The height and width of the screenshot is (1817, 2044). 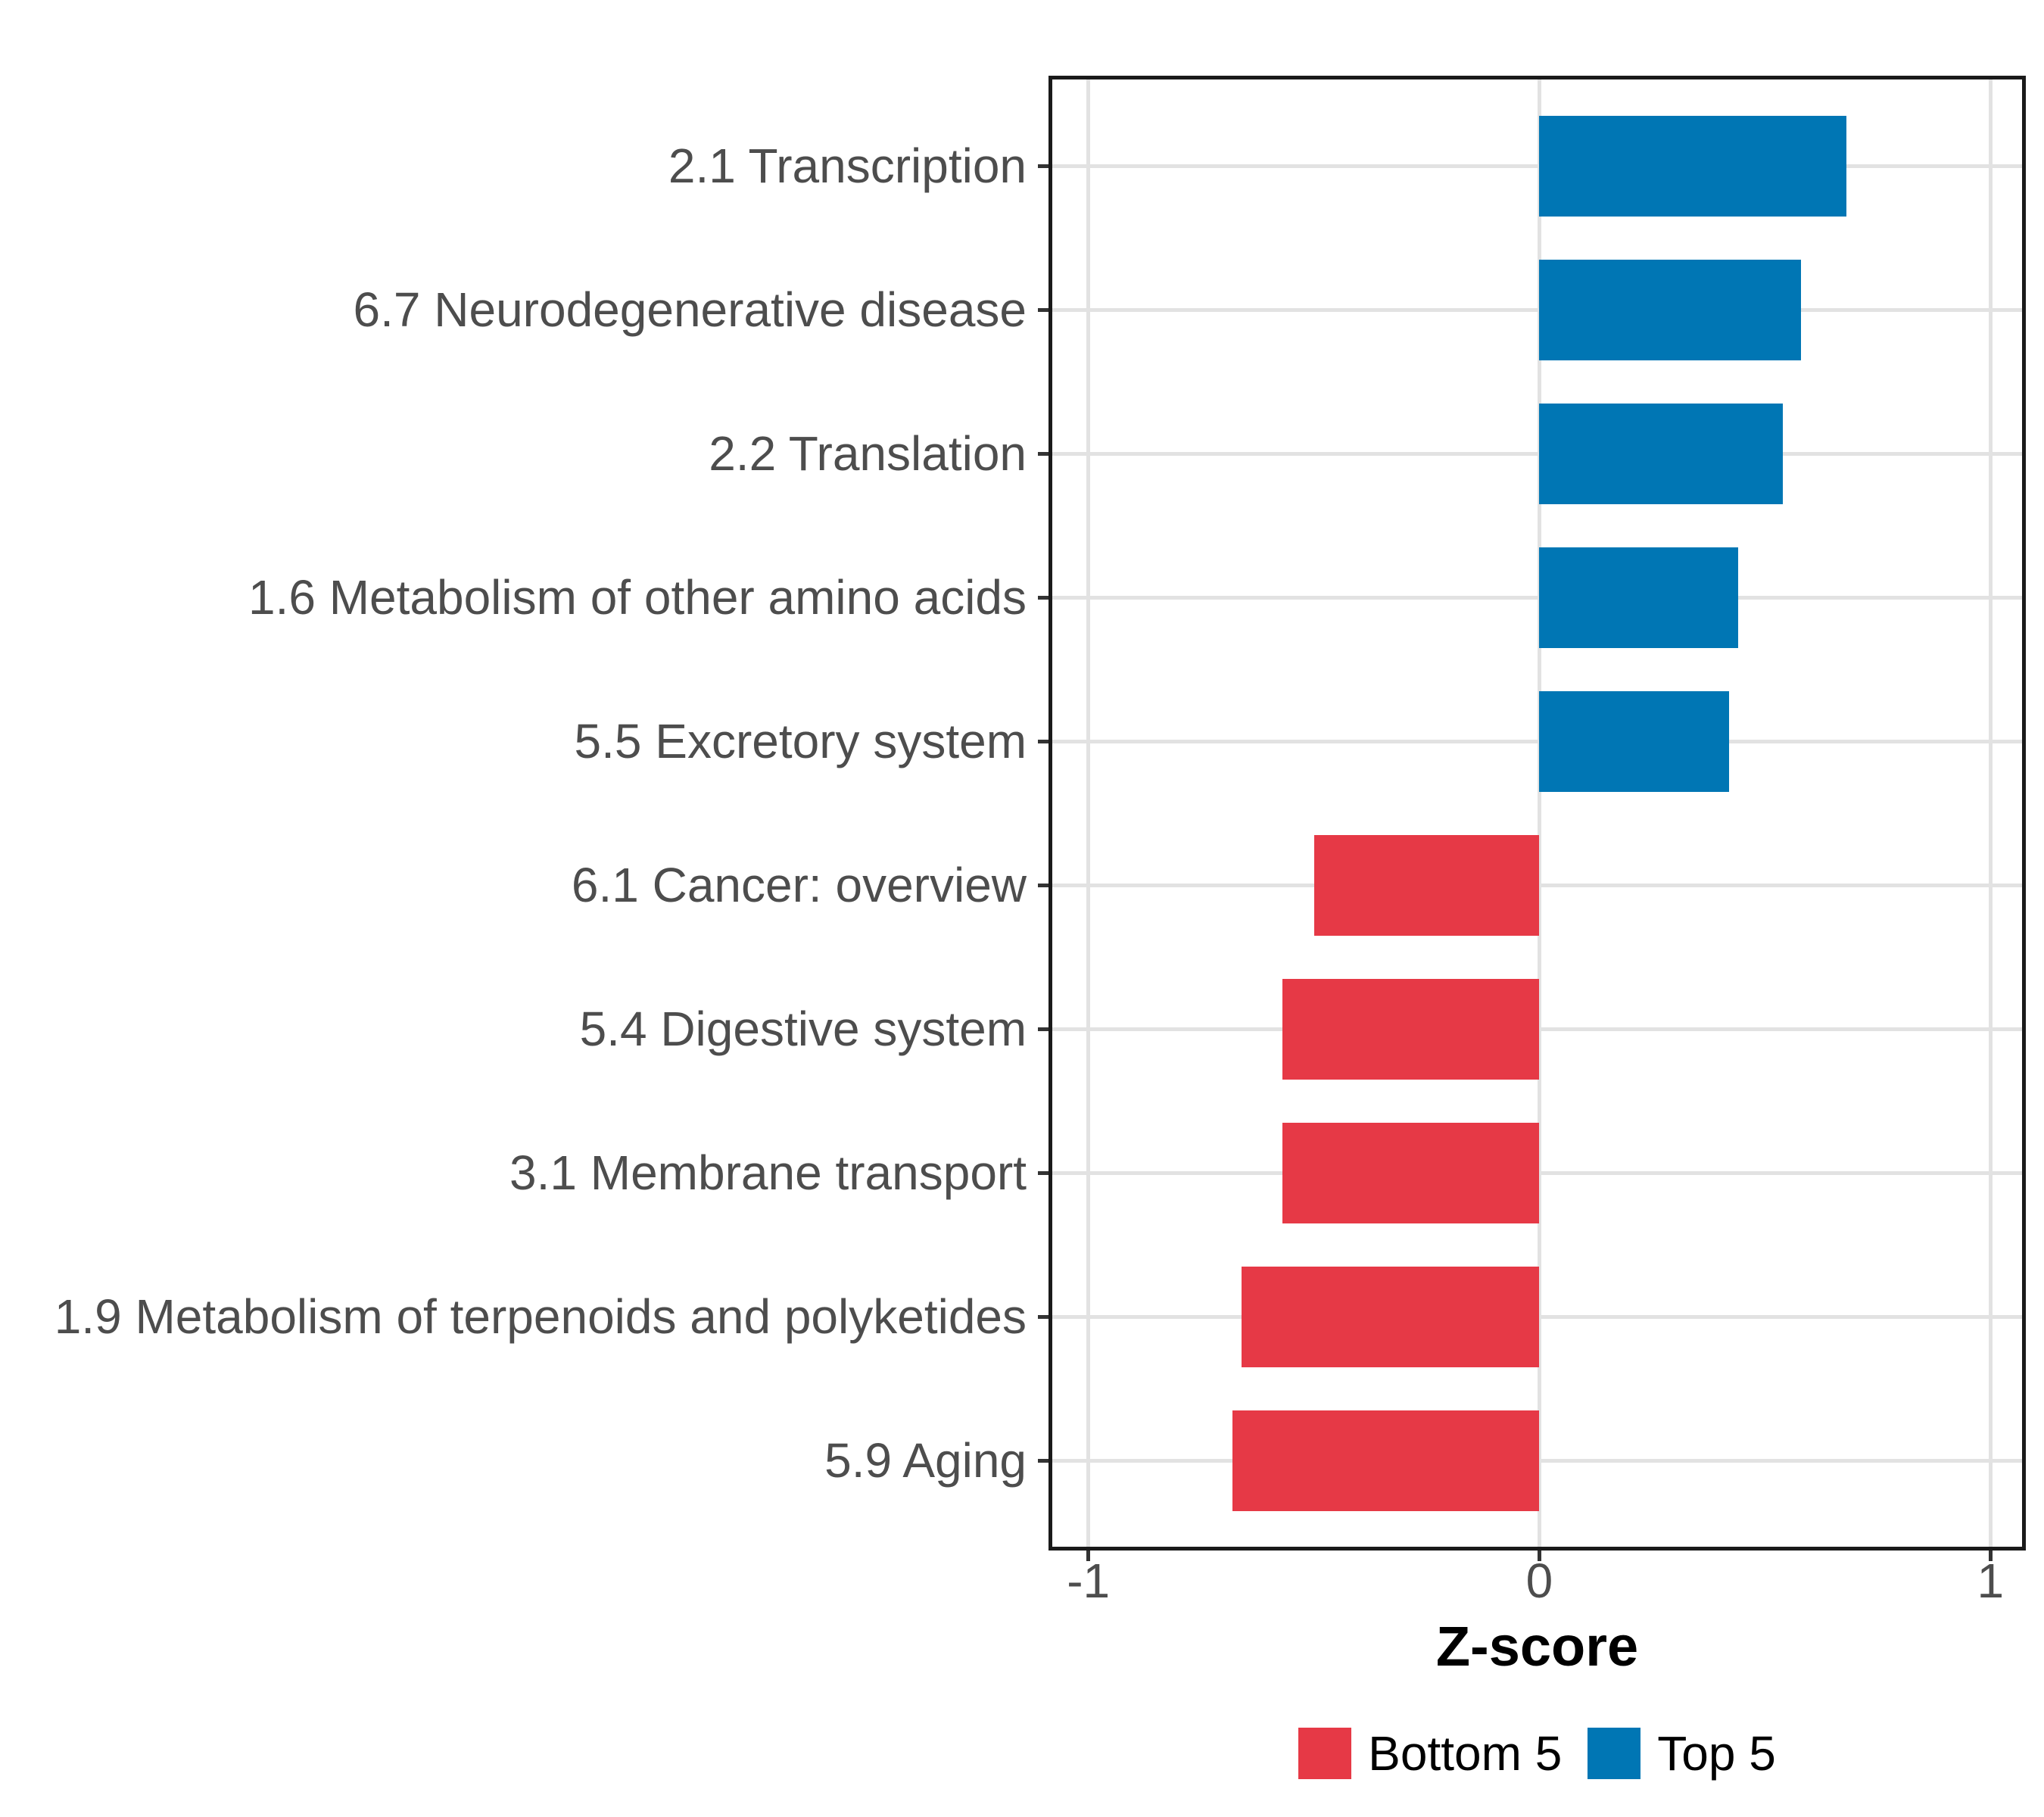 I want to click on y-axis-label: 5.4 Digestive system, so click(x=803, y=1029).